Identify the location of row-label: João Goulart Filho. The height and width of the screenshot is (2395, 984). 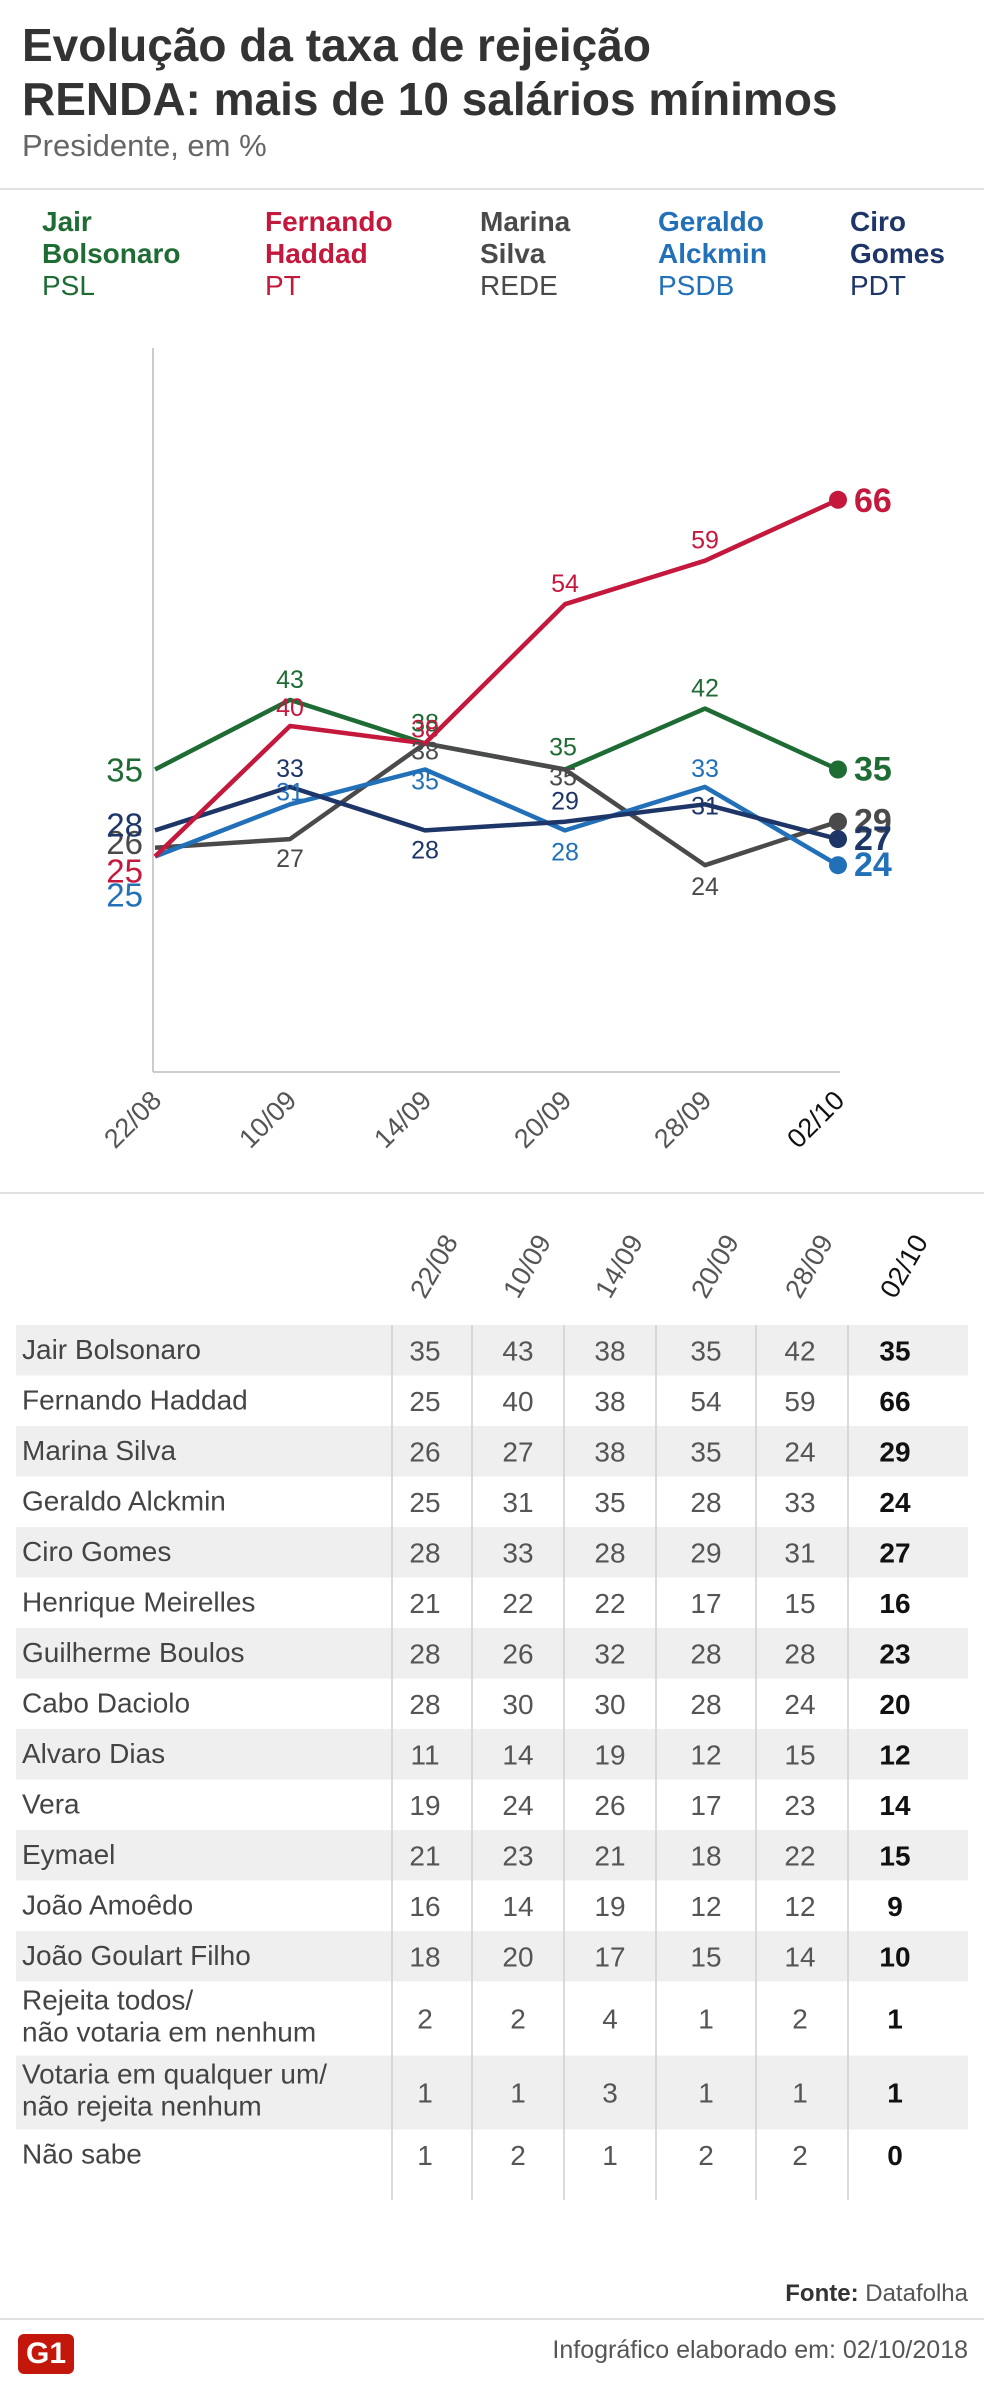
(136, 1955).